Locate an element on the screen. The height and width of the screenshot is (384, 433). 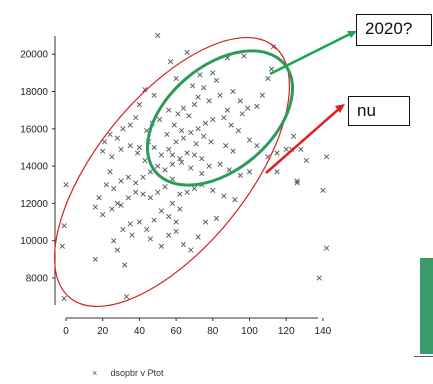
x-tick-label: 140 is located at coordinates (323, 331).